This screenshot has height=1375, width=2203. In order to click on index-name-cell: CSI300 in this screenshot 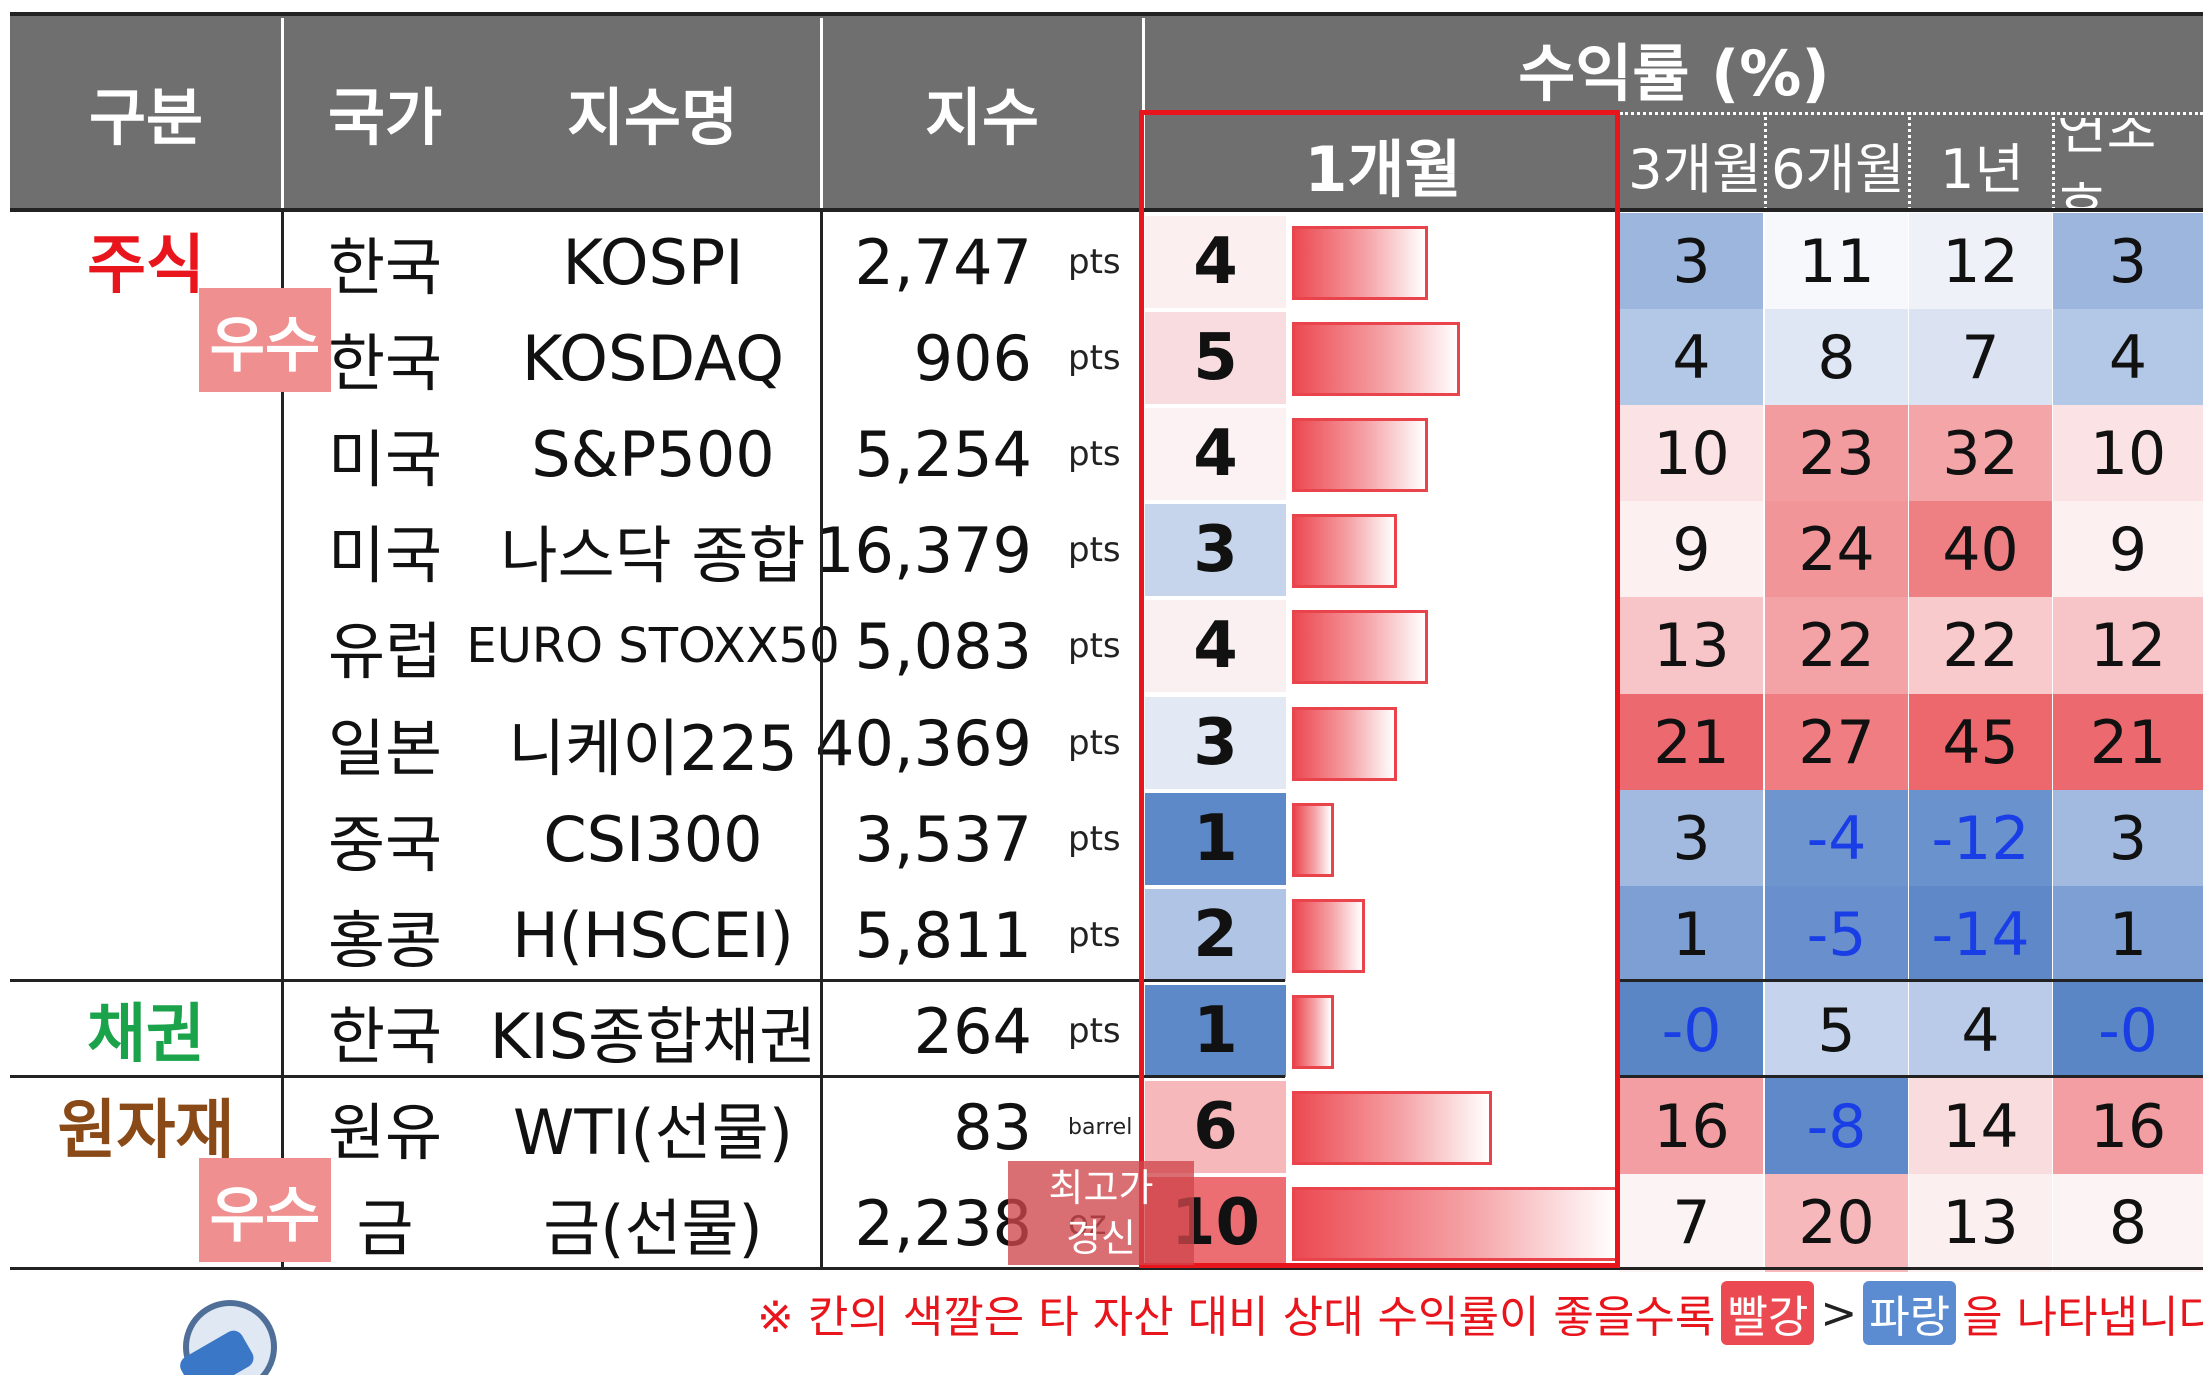, I will do `click(653, 839)`.